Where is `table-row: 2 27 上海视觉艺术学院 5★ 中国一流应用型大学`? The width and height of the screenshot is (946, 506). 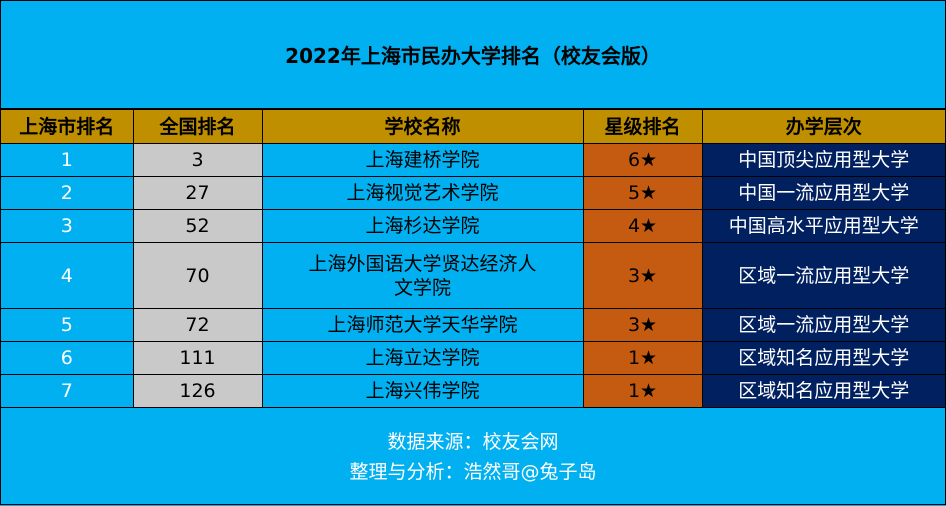
table-row: 2 27 上海视觉艺术学院 5★ 中国一流应用型大学 is located at coordinates (473, 193).